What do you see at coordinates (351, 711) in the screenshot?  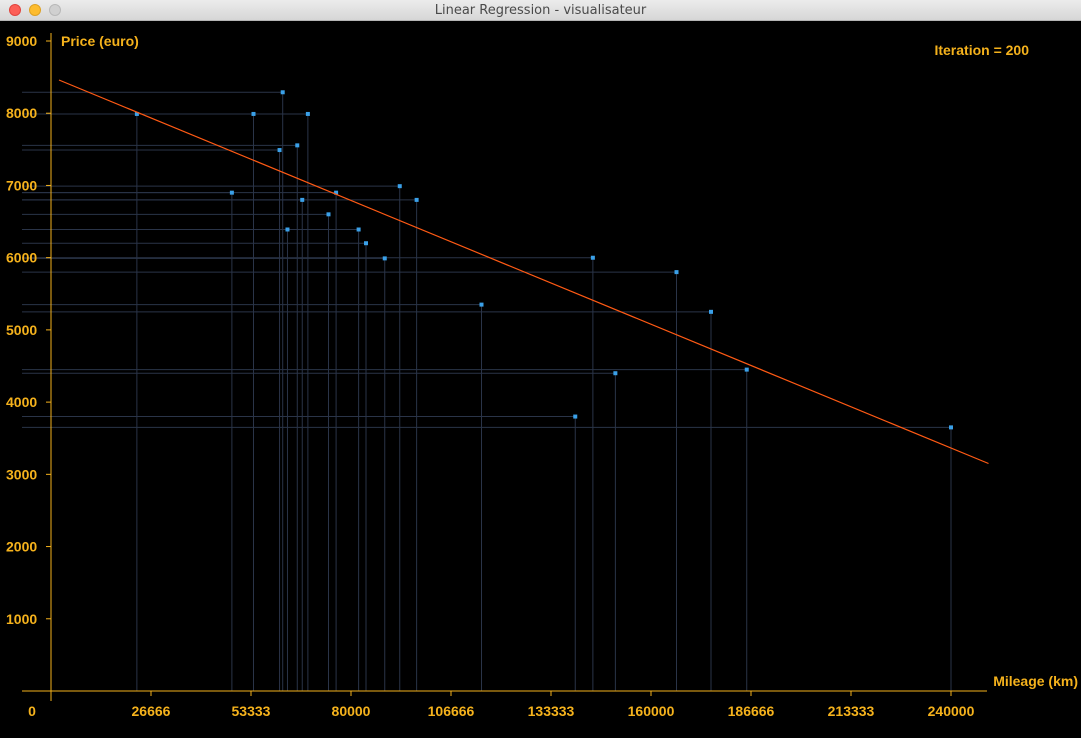 I see `x-tick-label: 80000` at bounding box center [351, 711].